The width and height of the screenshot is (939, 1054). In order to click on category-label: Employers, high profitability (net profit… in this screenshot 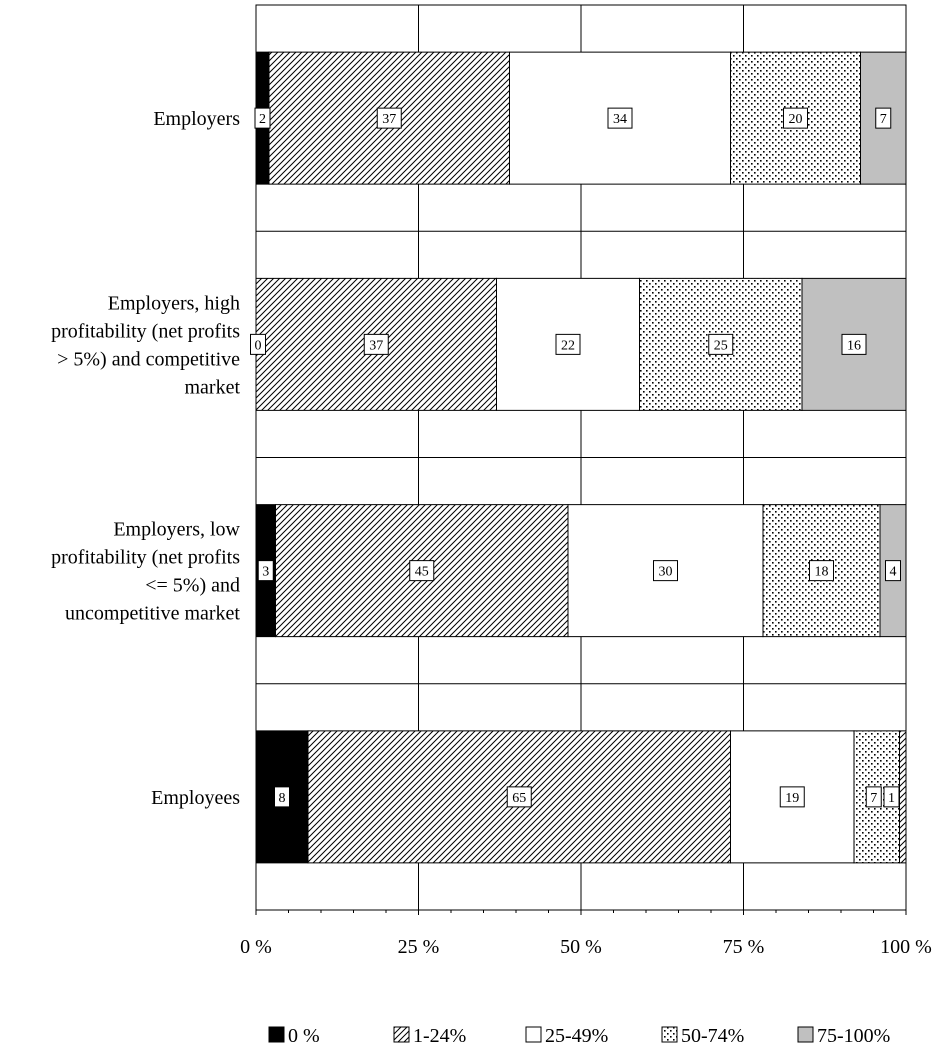, I will do `click(145, 345)`.